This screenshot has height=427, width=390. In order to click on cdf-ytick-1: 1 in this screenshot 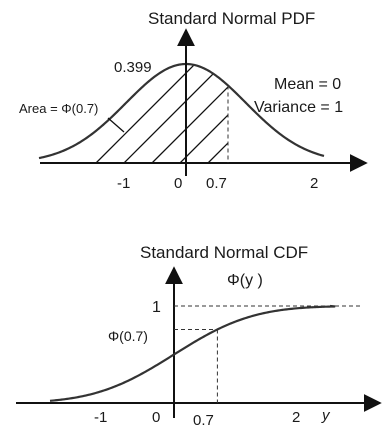, I will do `click(156, 307)`.